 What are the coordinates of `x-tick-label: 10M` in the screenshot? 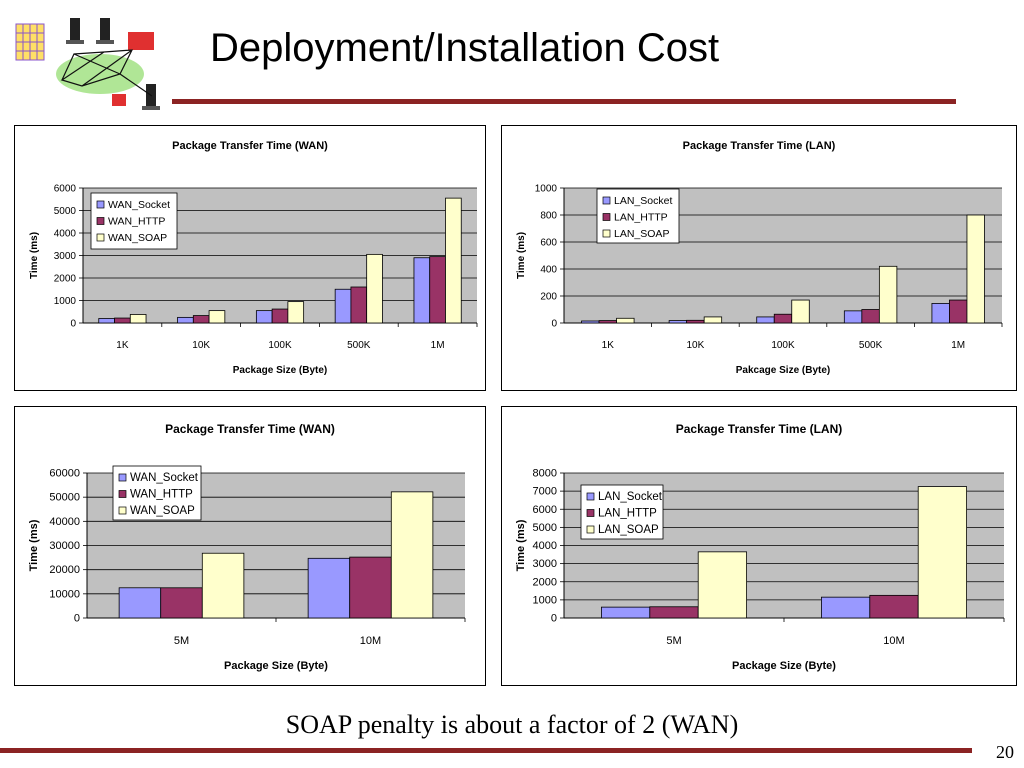 It's located at (893, 641).